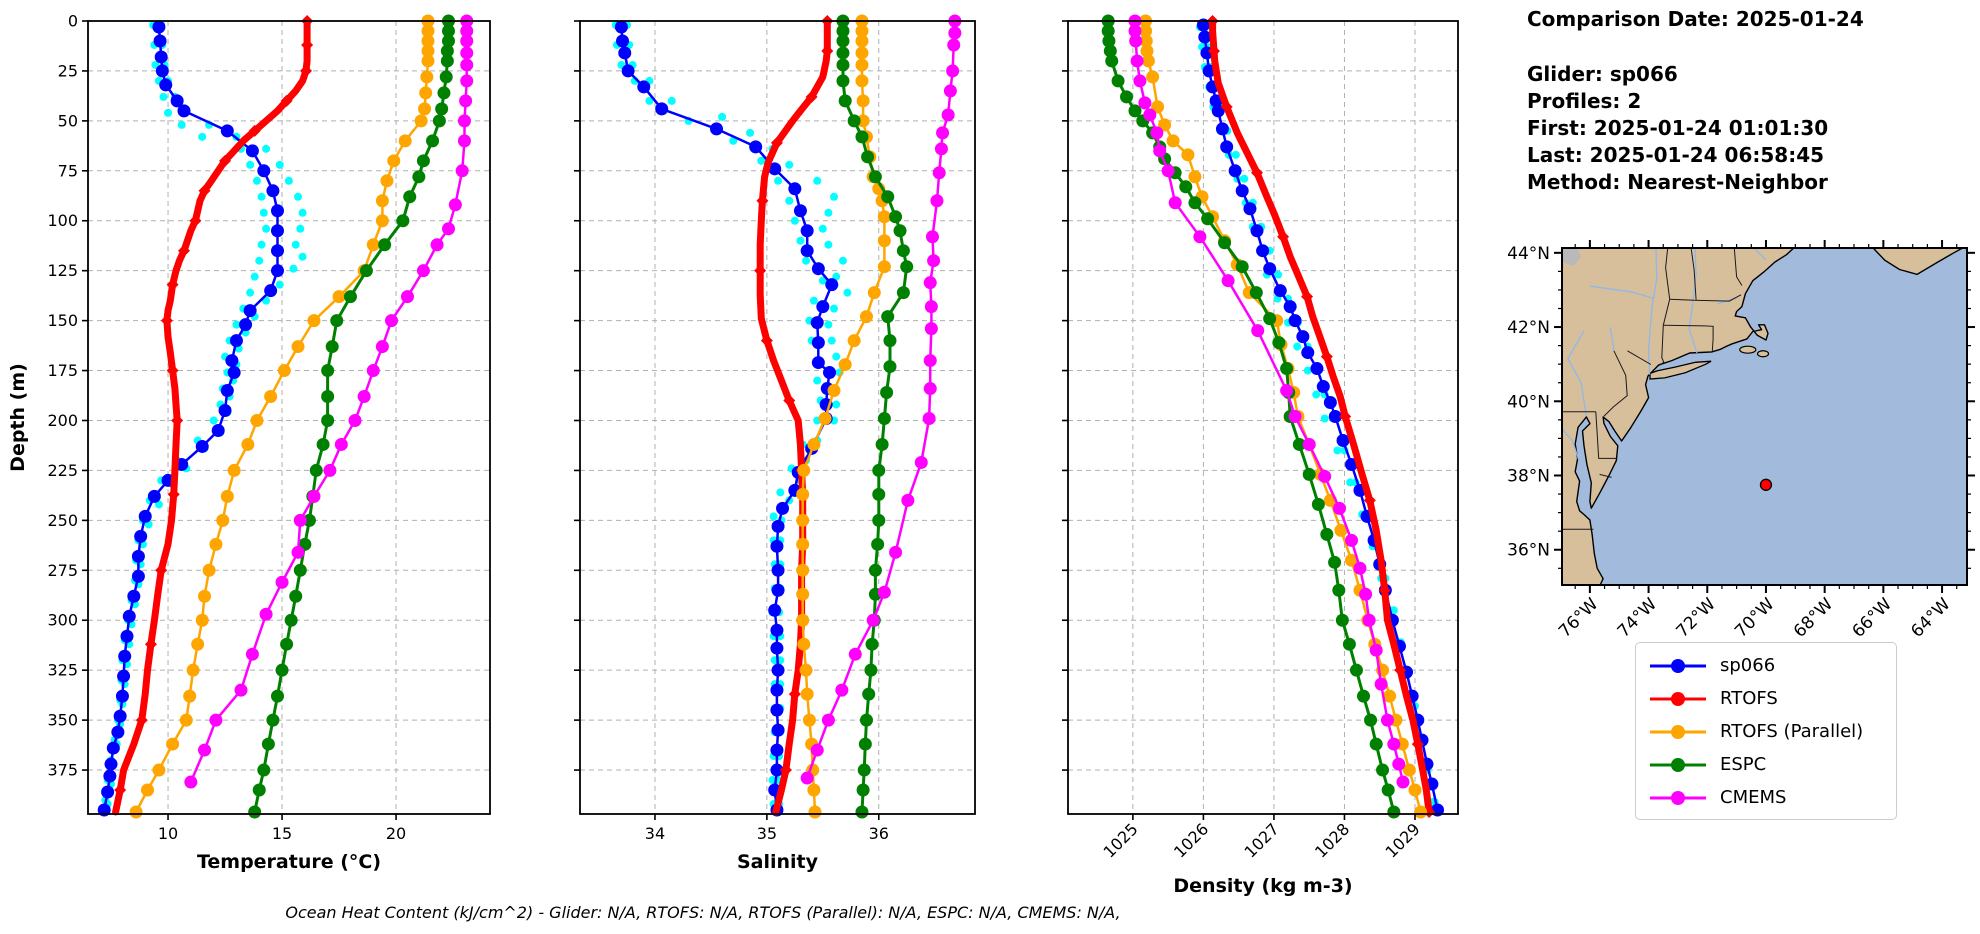  Describe the element at coordinates (1528, 551) in the screenshot. I see `map-lat-label: 36°N` at that location.